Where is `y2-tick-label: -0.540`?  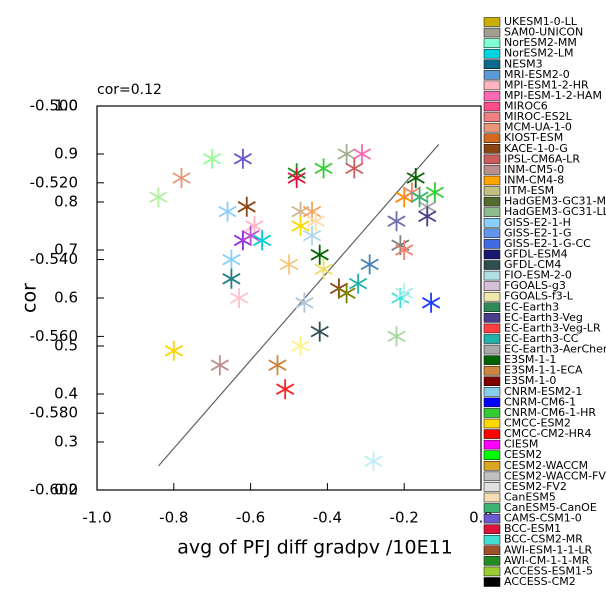
y2-tick-label: -0.540 is located at coordinates (54, 259).